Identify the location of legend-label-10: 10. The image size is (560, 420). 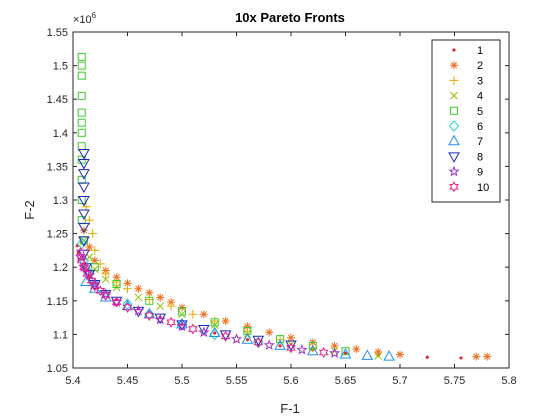
(483, 188).